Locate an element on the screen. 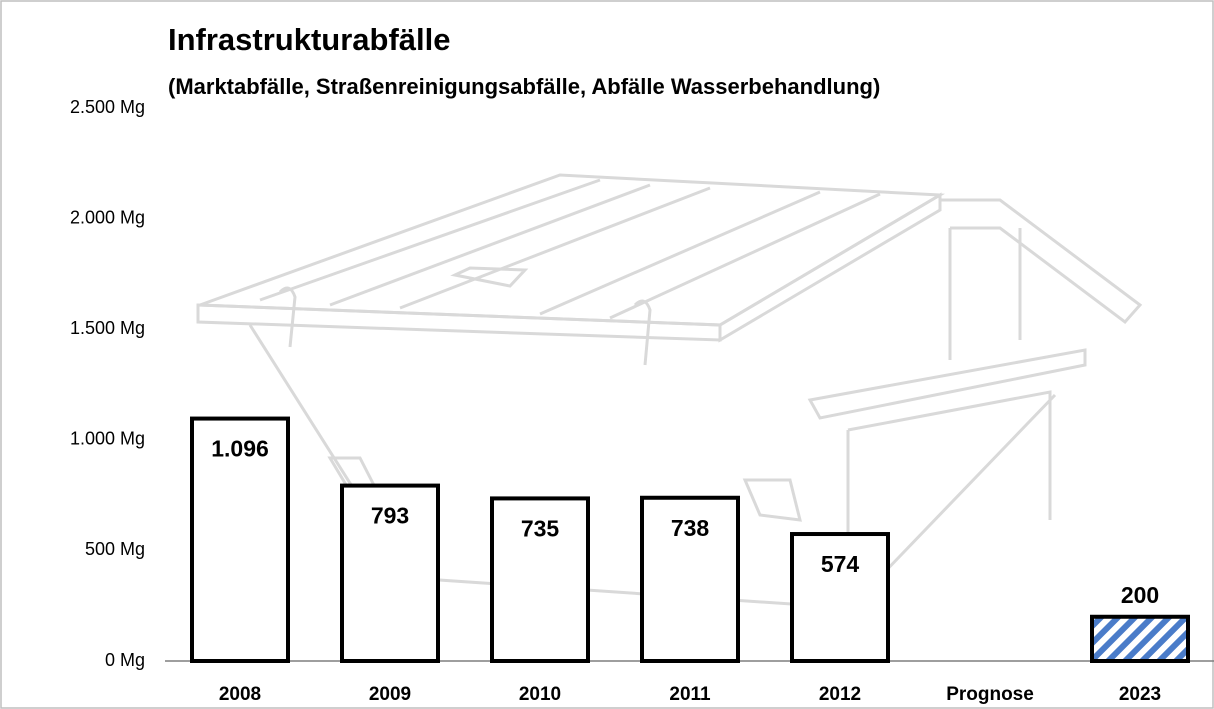  x-tick-label: Prognose is located at coordinates (990, 694).